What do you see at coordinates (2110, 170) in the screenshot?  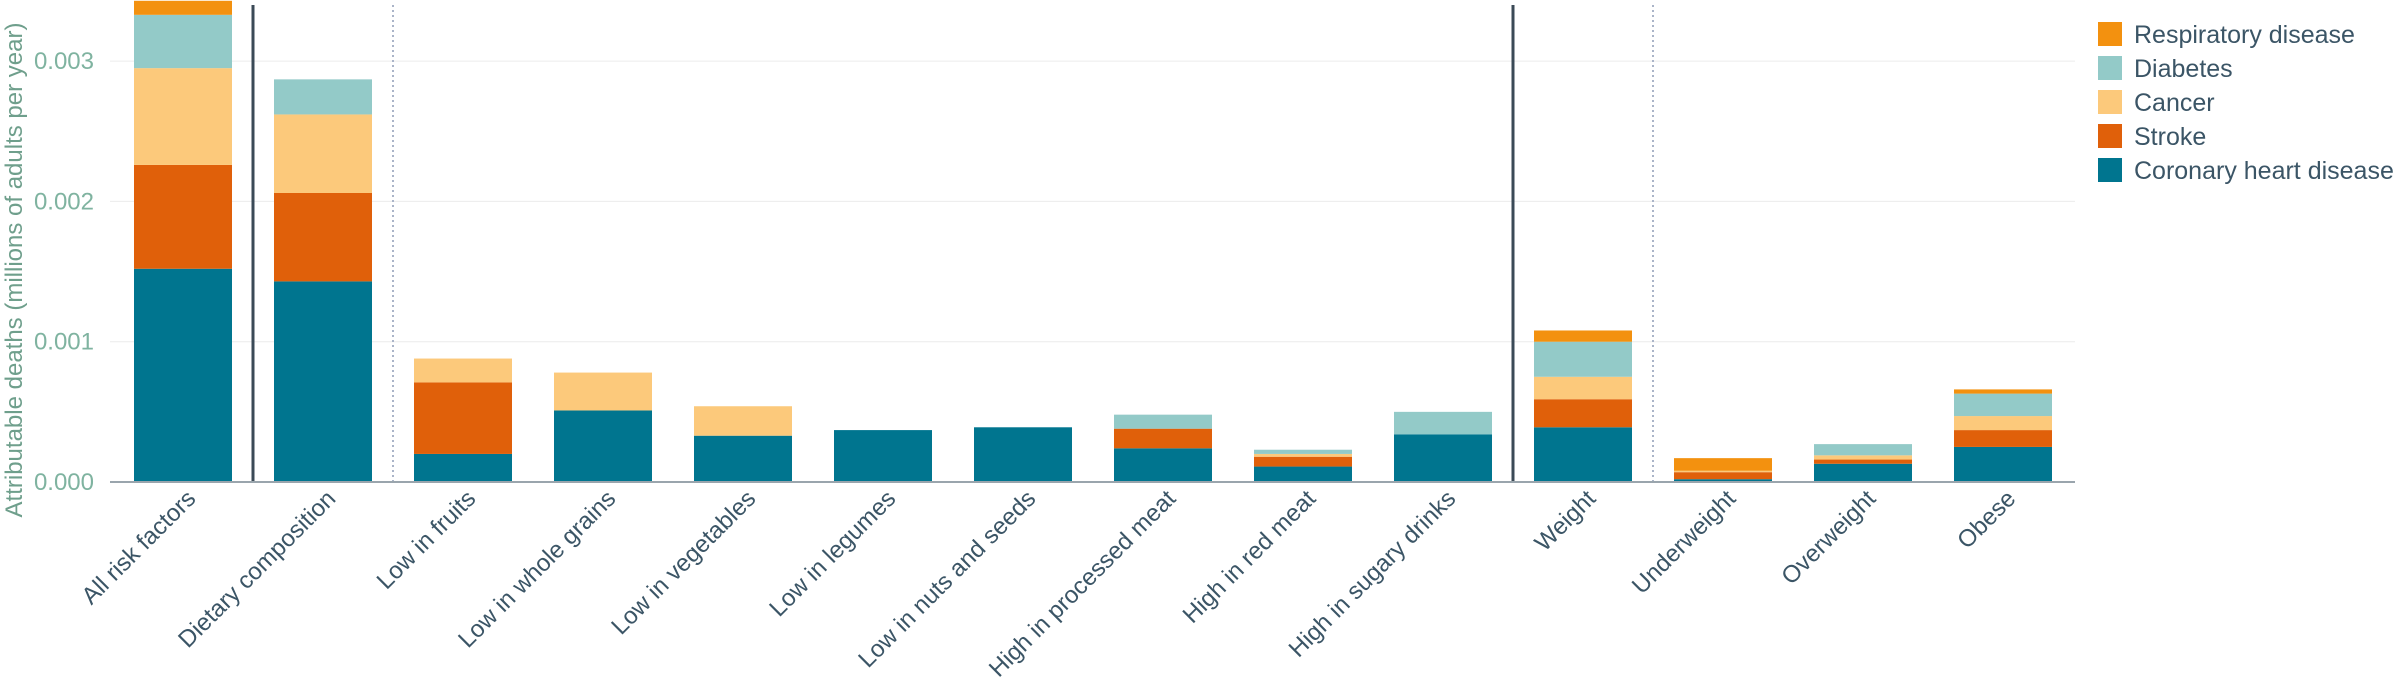 I see `legend-swatch-coronary-heart-disease` at bounding box center [2110, 170].